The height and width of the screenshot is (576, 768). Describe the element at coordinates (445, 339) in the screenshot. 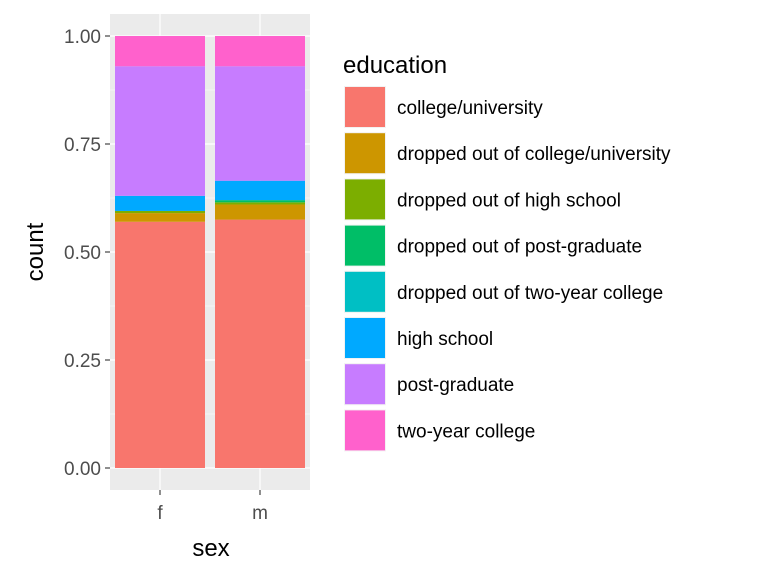

I see `legend-label: high school` at that location.